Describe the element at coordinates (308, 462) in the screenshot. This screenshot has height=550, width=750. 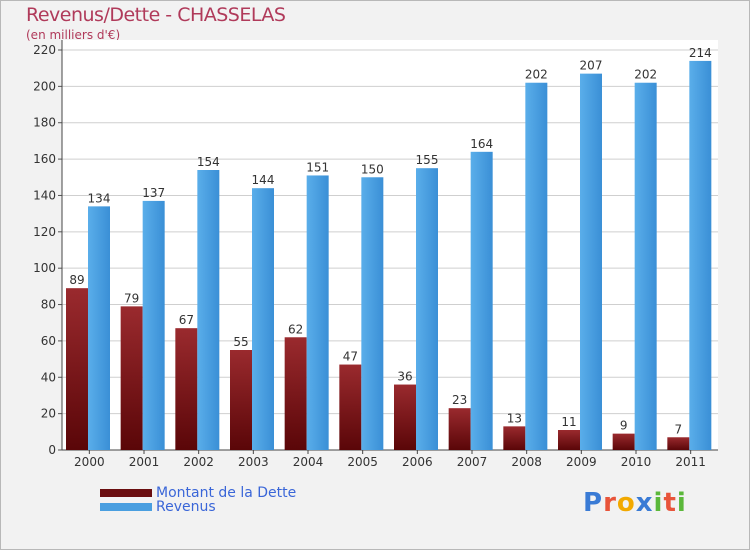
I see `x-tick-label: 2004` at that location.